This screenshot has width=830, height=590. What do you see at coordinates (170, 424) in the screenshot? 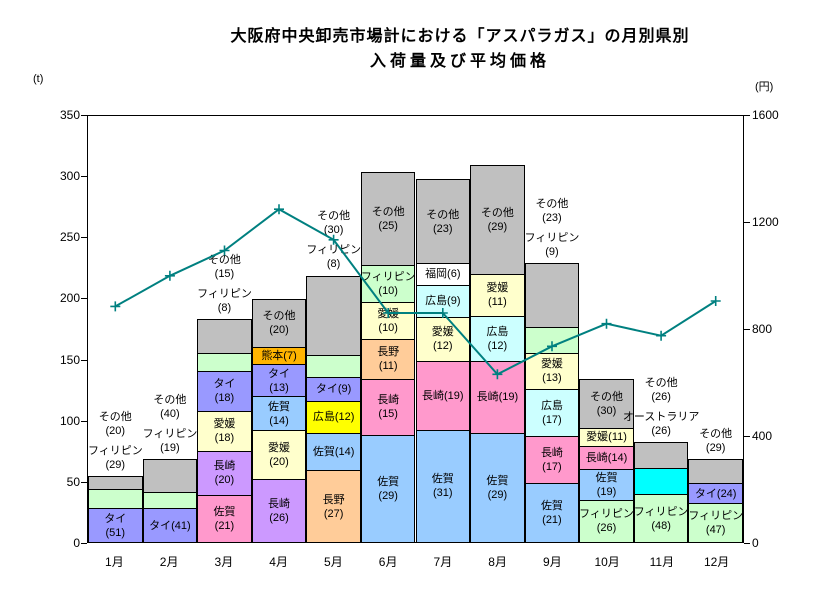
I see `outside-labels-2月: その他 (40) フィリピン (19)` at bounding box center [170, 424].